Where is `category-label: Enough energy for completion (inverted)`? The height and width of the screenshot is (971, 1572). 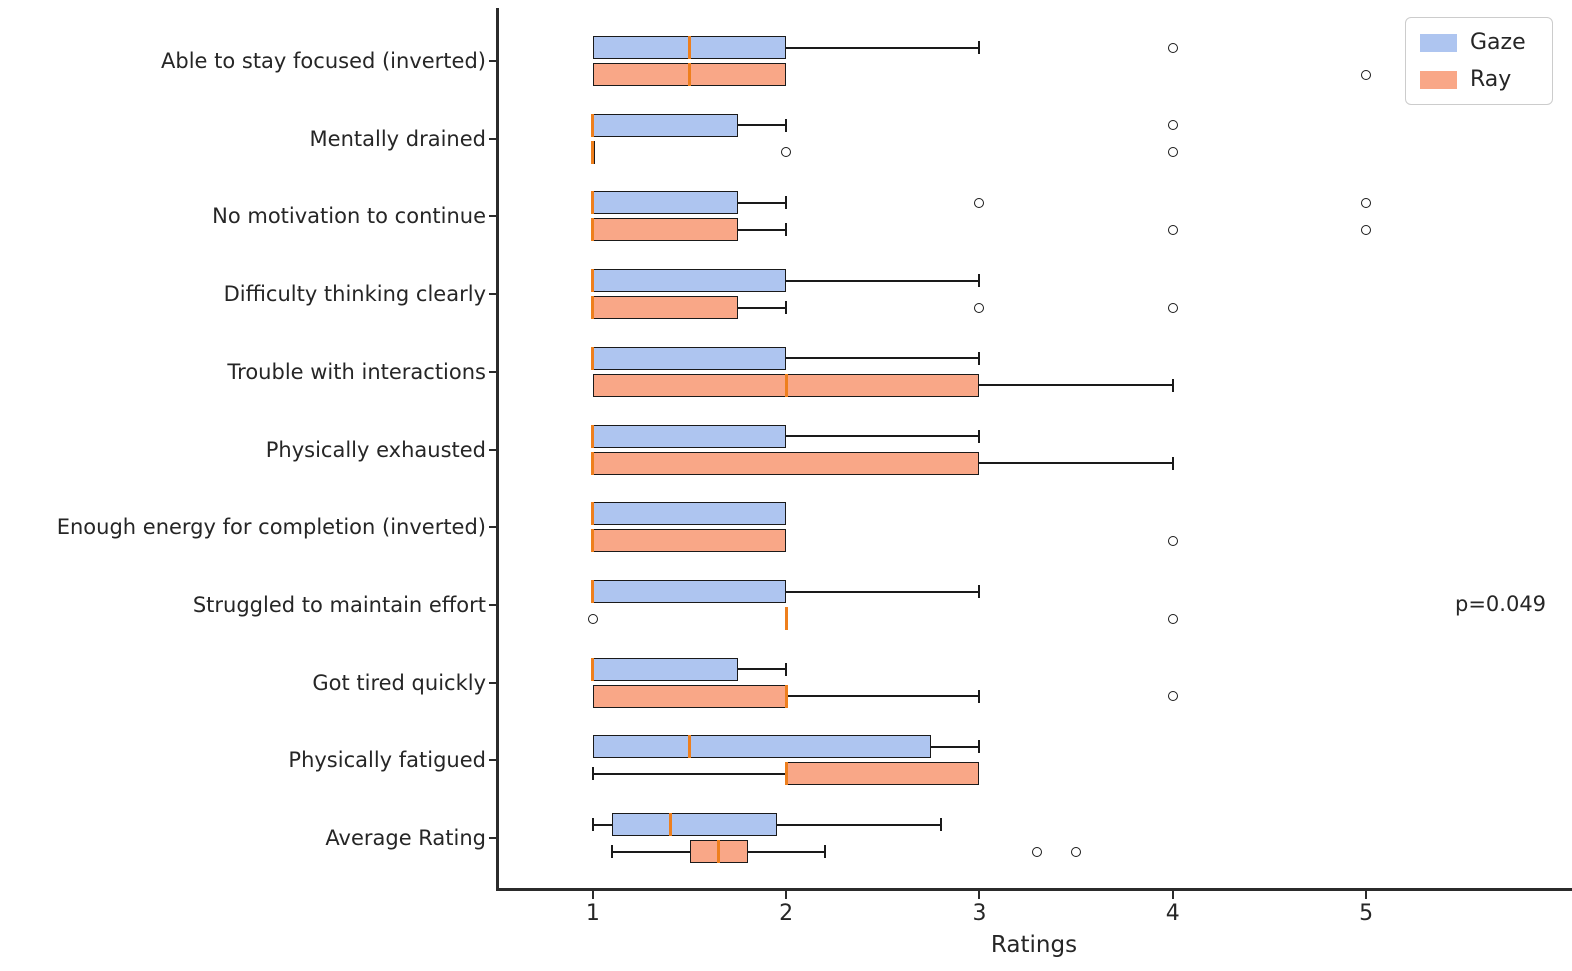
category-label: Enough energy for completion (inverted) is located at coordinates (271, 527).